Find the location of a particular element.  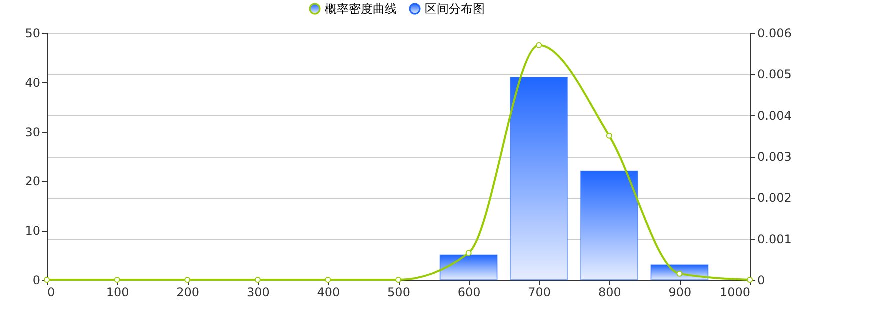

x-tick-label: 100 is located at coordinates (118, 293).